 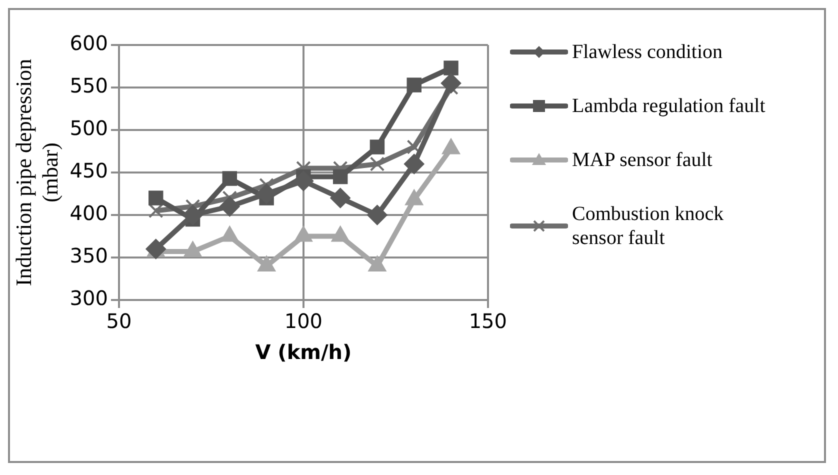 What do you see at coordinates (648, 226) in the screenshot?
I see `legend-label: Combustion knock sensor fault` at bounding box center [648, 226].